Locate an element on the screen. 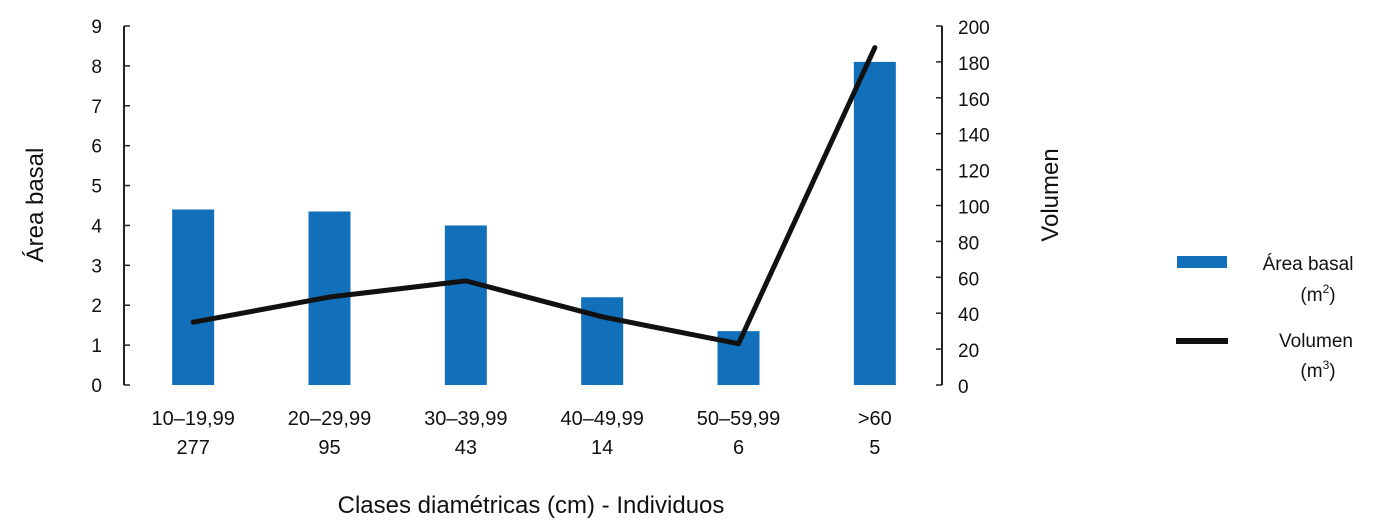  x-individuals-label: 277 is located at coordinates (192, 448).